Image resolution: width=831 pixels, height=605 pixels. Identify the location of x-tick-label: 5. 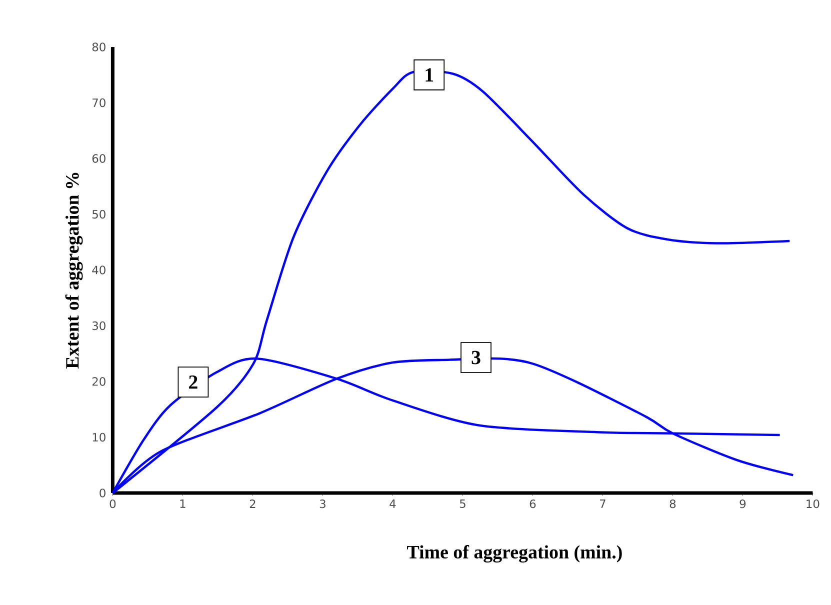
(463, 504).